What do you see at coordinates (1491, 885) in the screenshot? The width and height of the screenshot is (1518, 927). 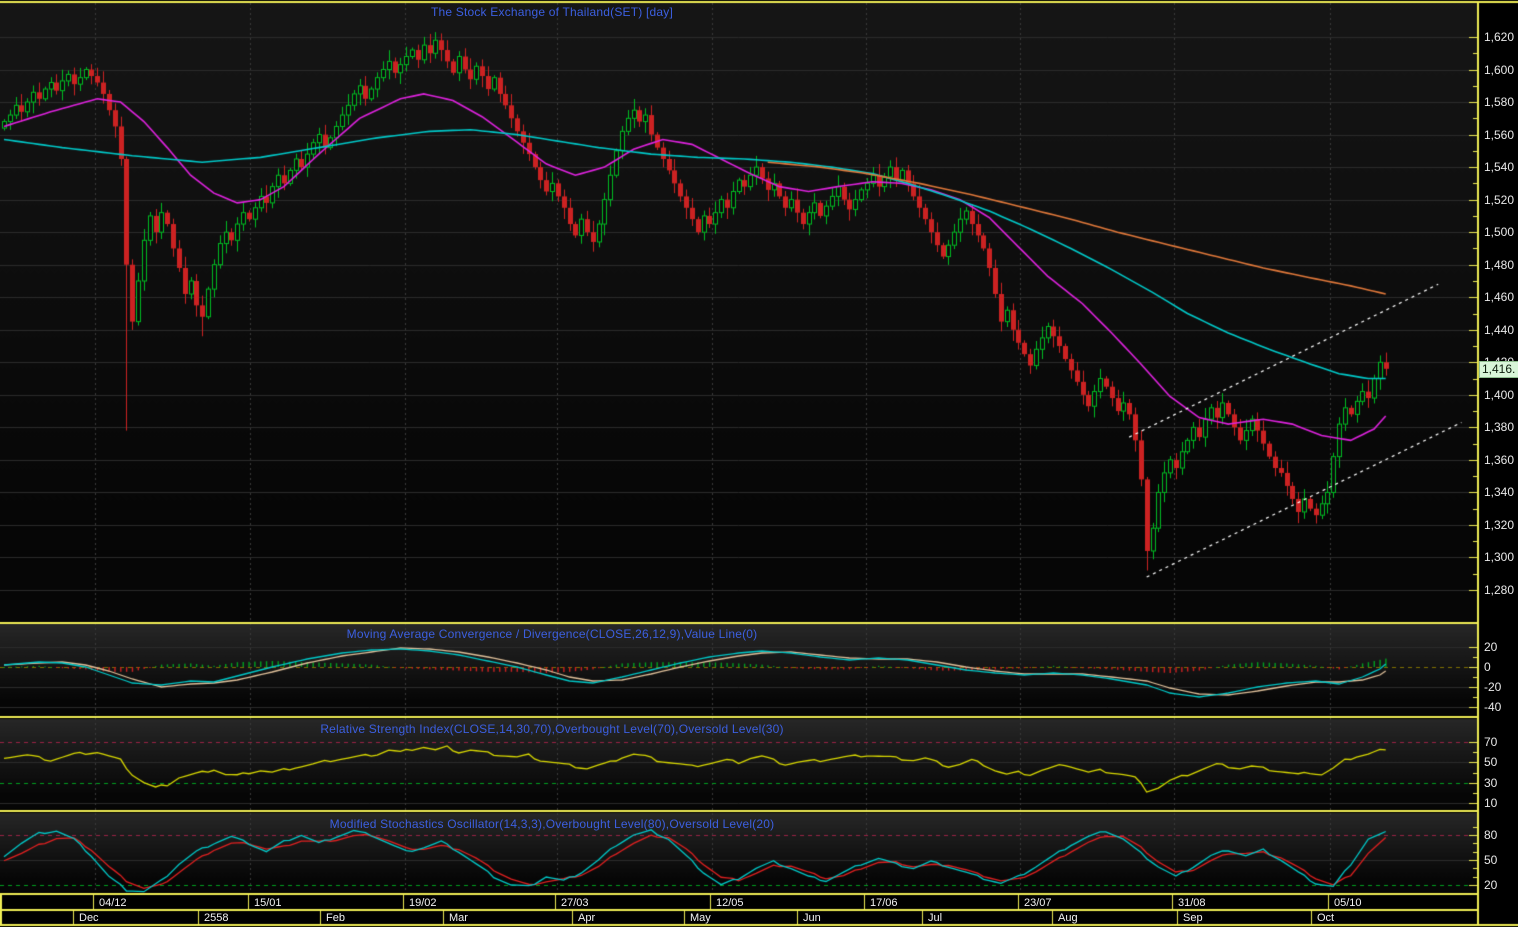 I see `stoch-axis-label: 20` at bounding box center [1491, 885].